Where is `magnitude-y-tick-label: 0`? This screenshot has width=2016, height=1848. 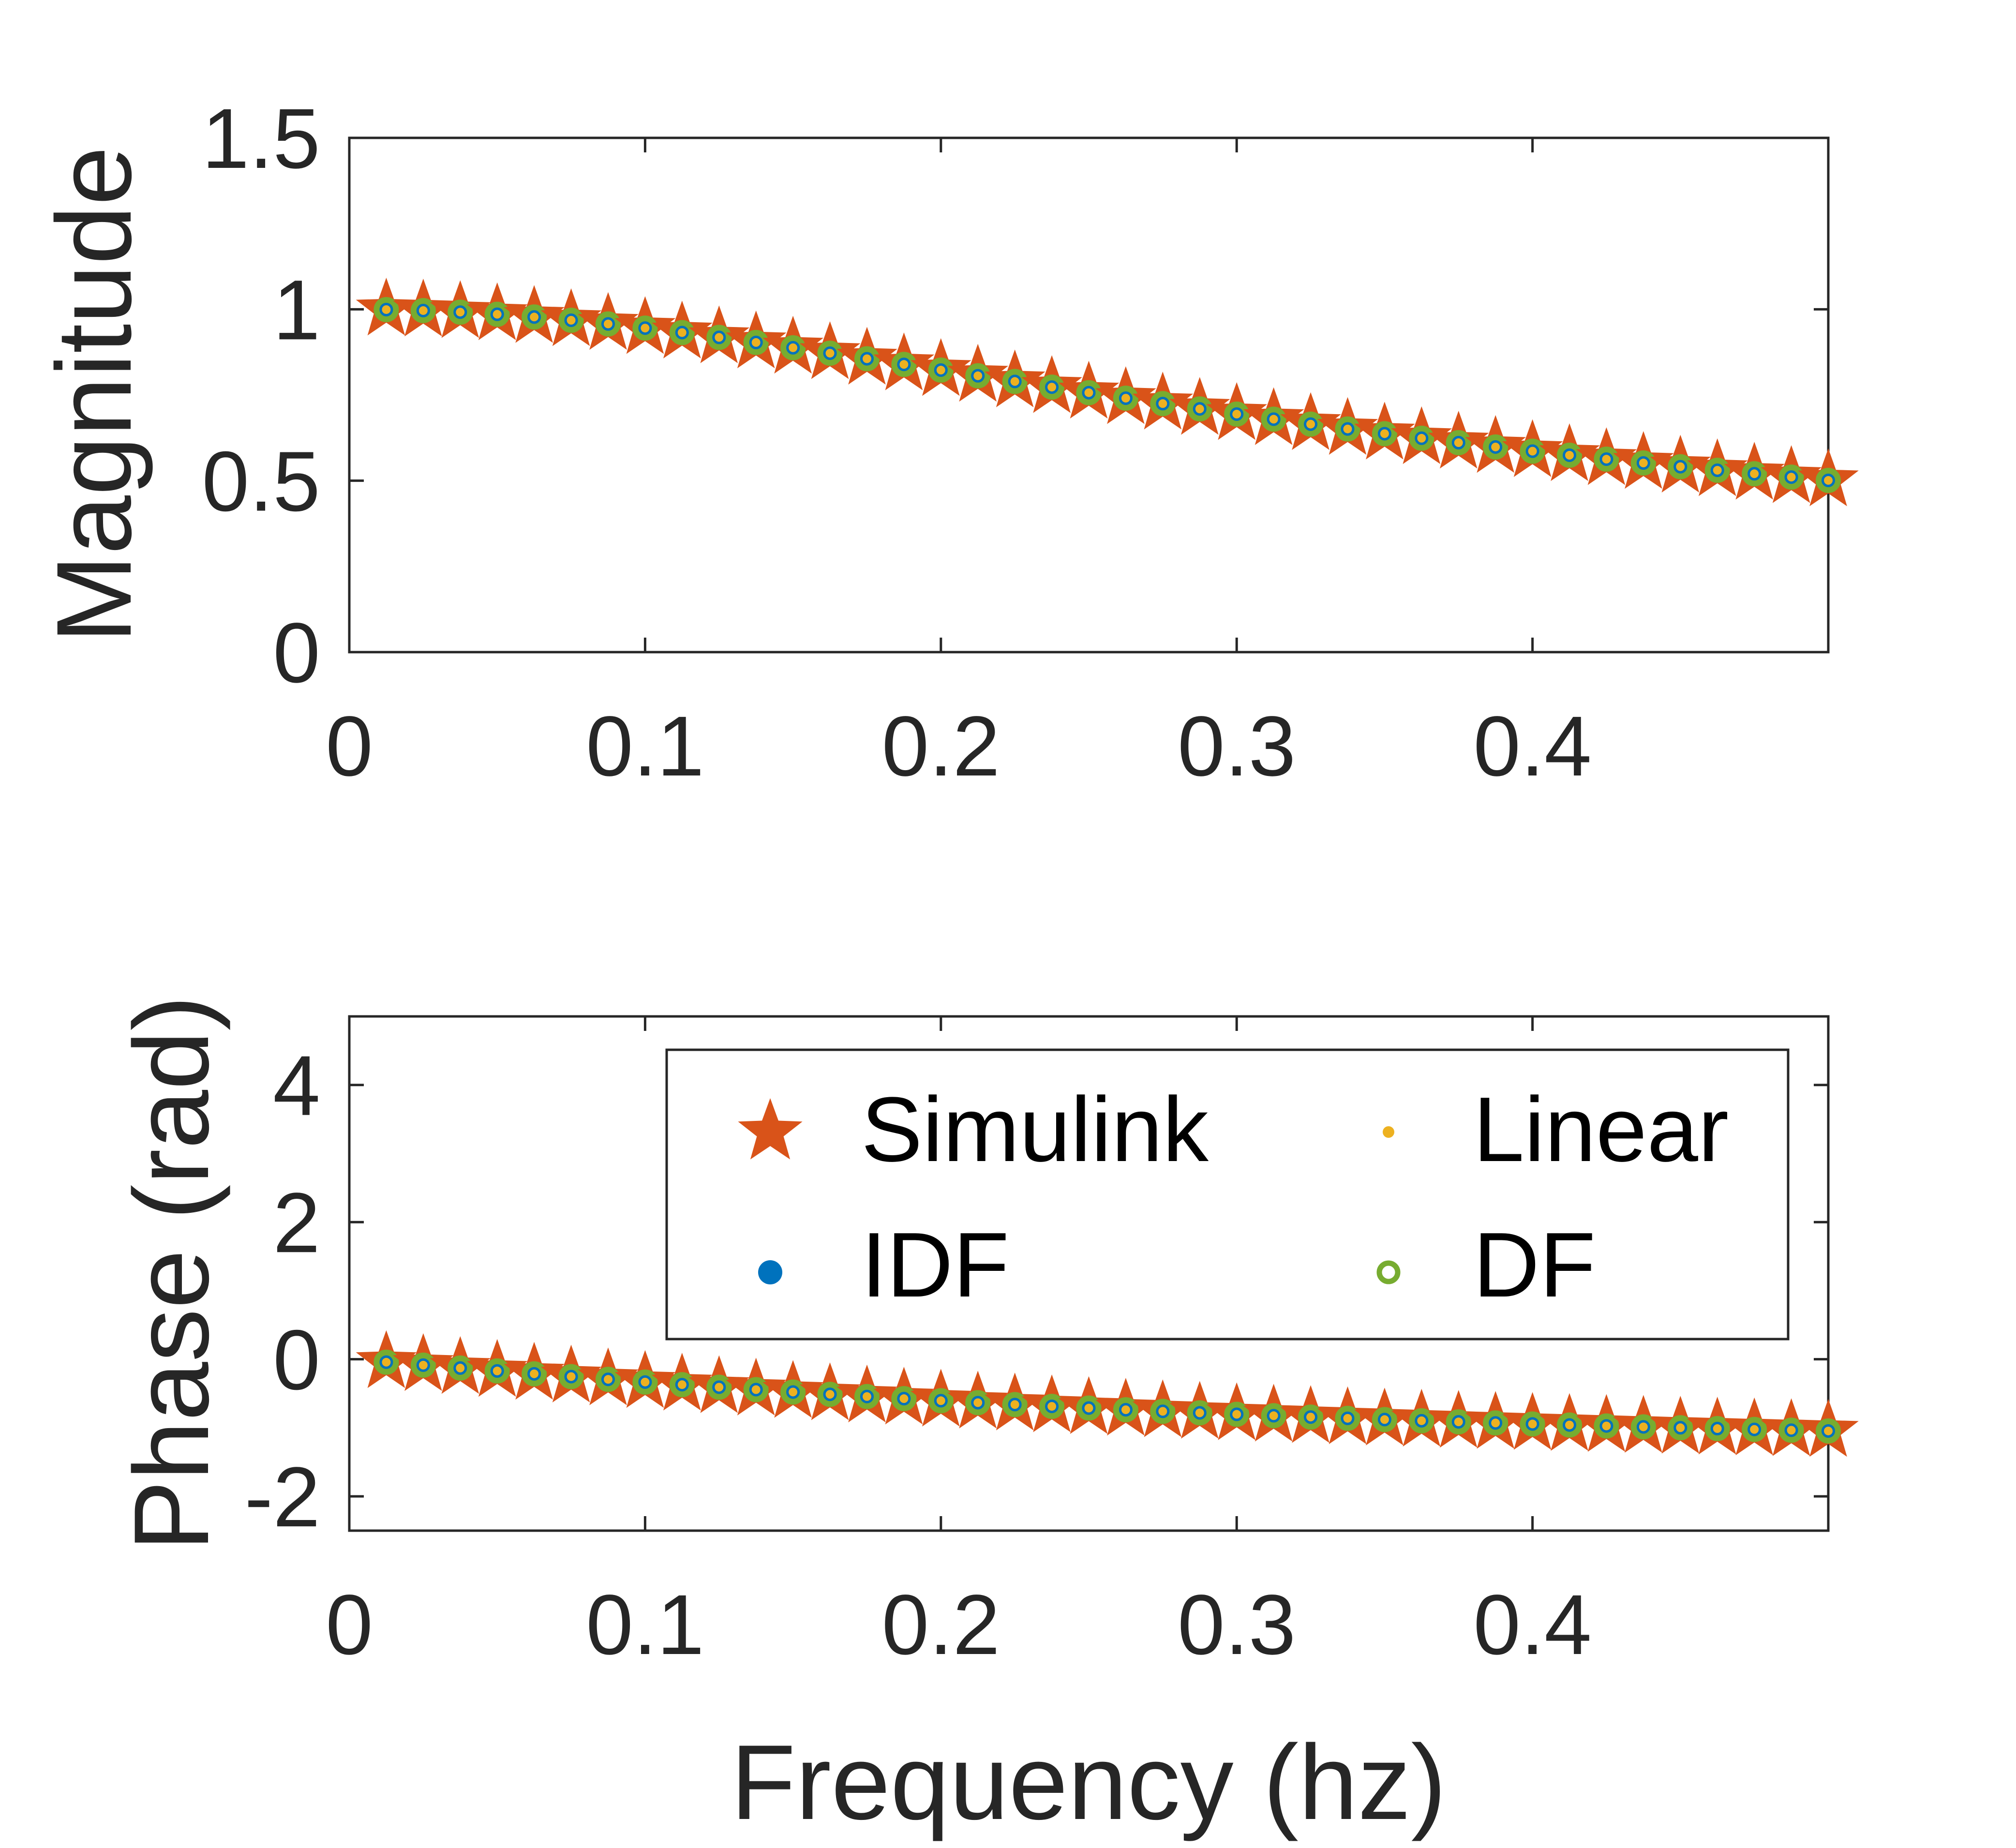
magnitude-y-tick-label: 0 is located at coordinates (296, 653).